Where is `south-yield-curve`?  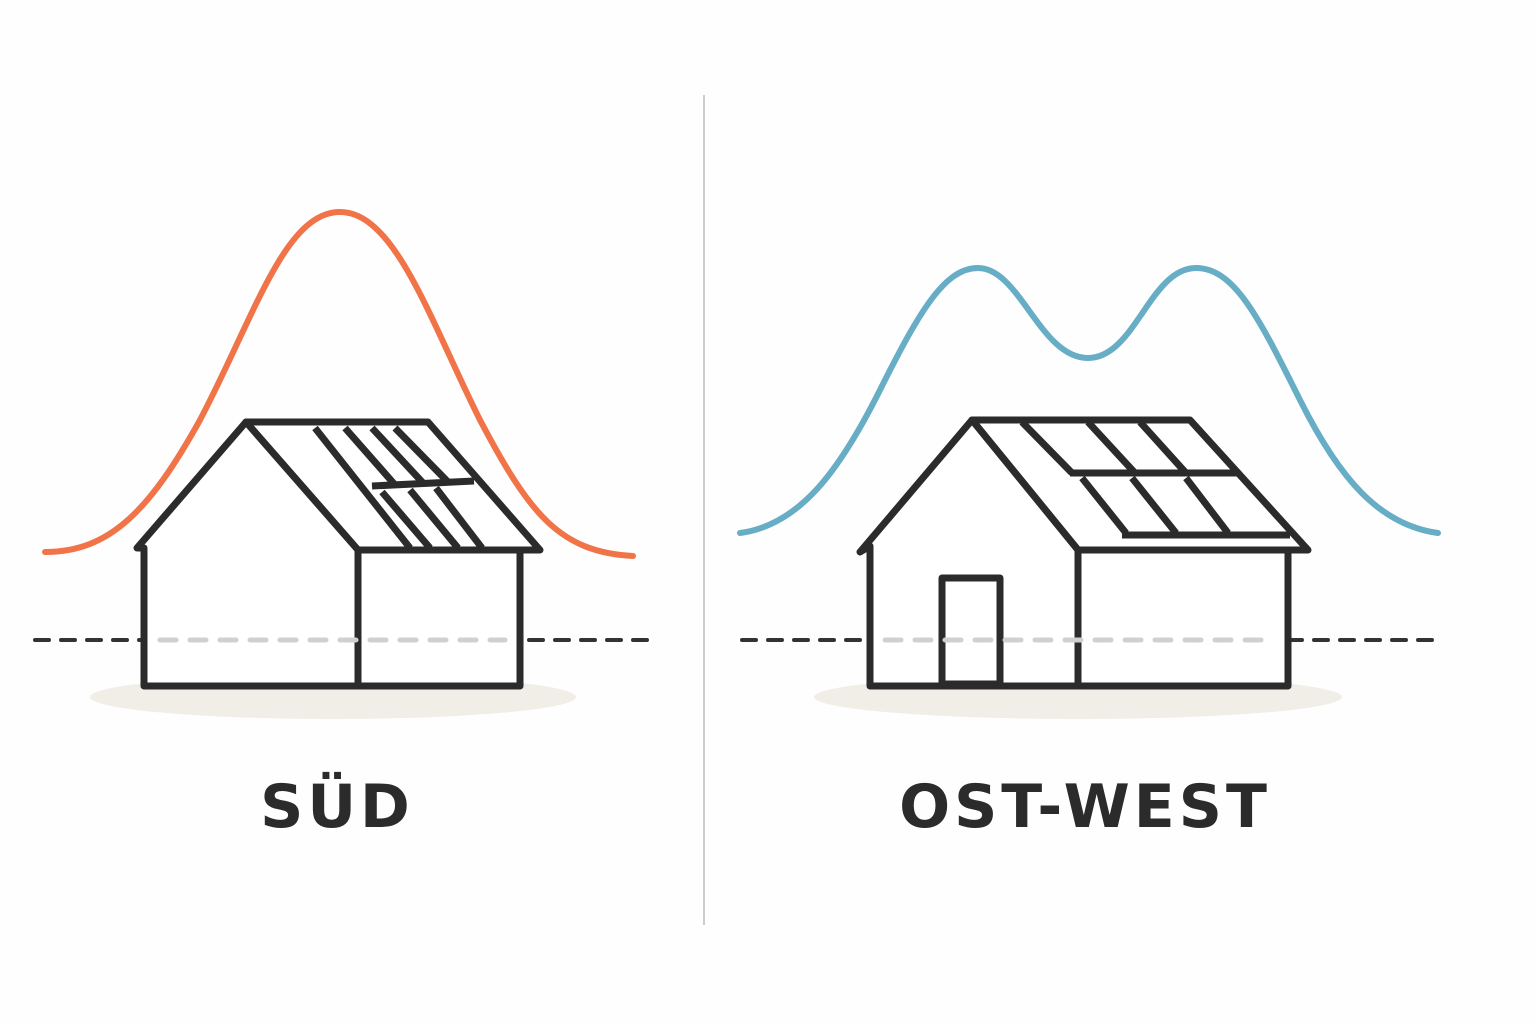
south-yield-curve is located at coordinates (339, 383).